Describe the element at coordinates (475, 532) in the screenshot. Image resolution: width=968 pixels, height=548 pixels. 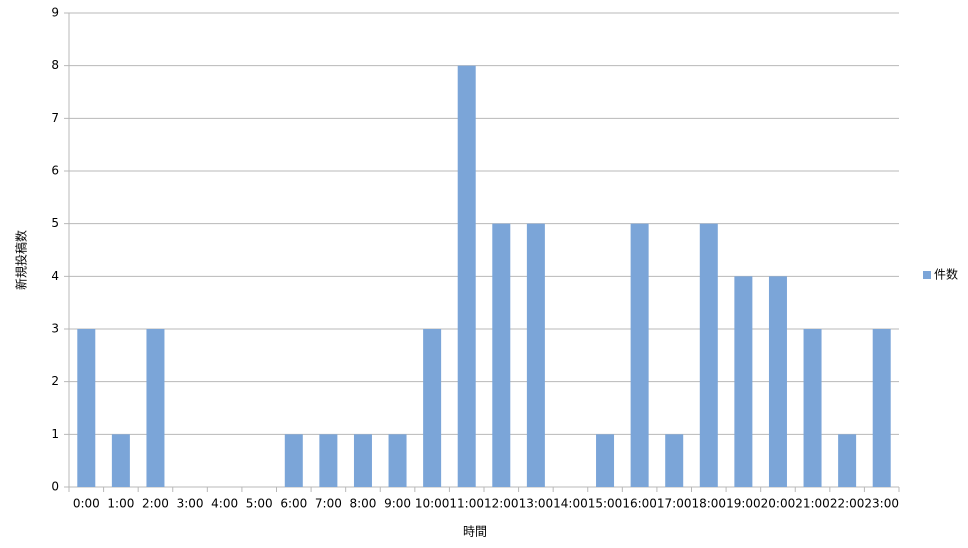
I see `x-axis-label: 時間` at that location.